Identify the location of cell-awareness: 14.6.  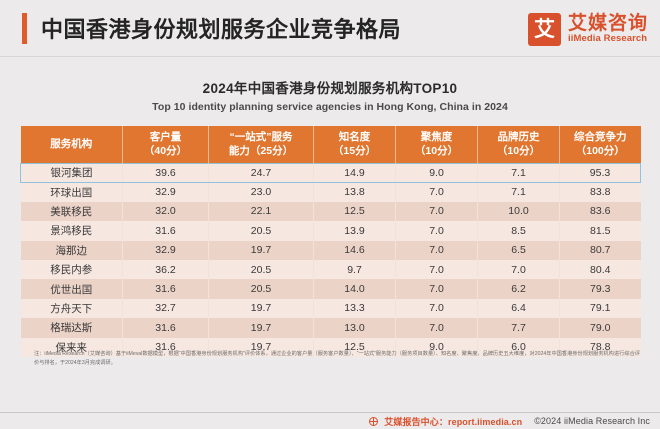
(354, 250).